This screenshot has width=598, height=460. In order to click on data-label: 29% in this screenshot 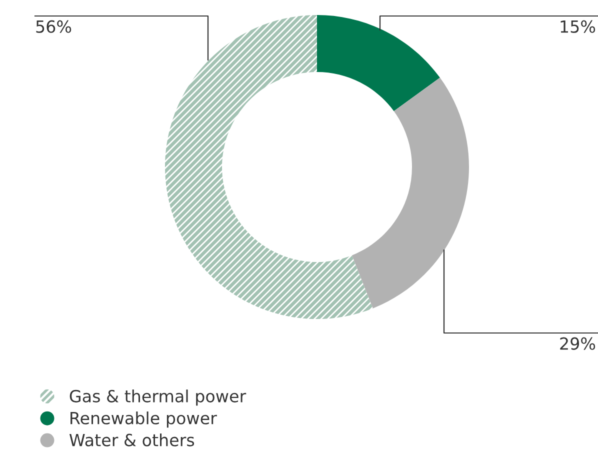, I will do `click(578, 343)`.